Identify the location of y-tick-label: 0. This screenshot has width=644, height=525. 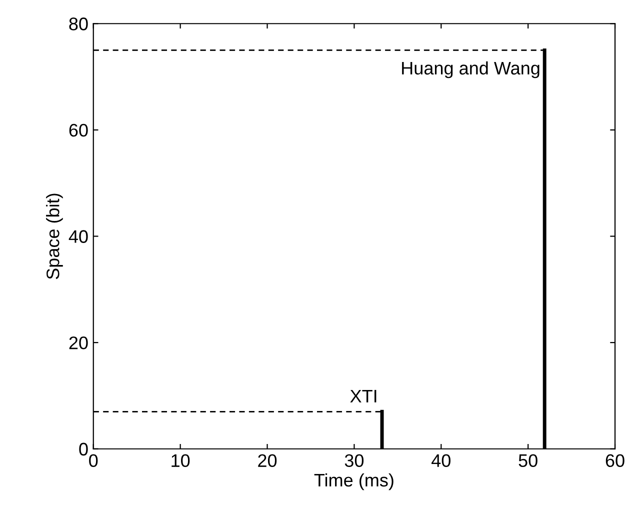
(83, 449).